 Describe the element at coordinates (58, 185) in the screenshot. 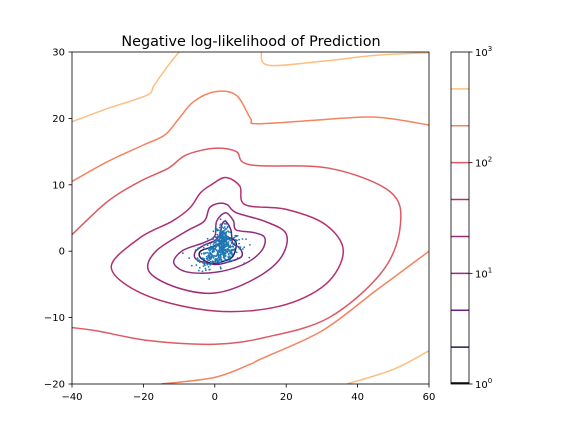

I see `y-tick-label: 10` at that location.